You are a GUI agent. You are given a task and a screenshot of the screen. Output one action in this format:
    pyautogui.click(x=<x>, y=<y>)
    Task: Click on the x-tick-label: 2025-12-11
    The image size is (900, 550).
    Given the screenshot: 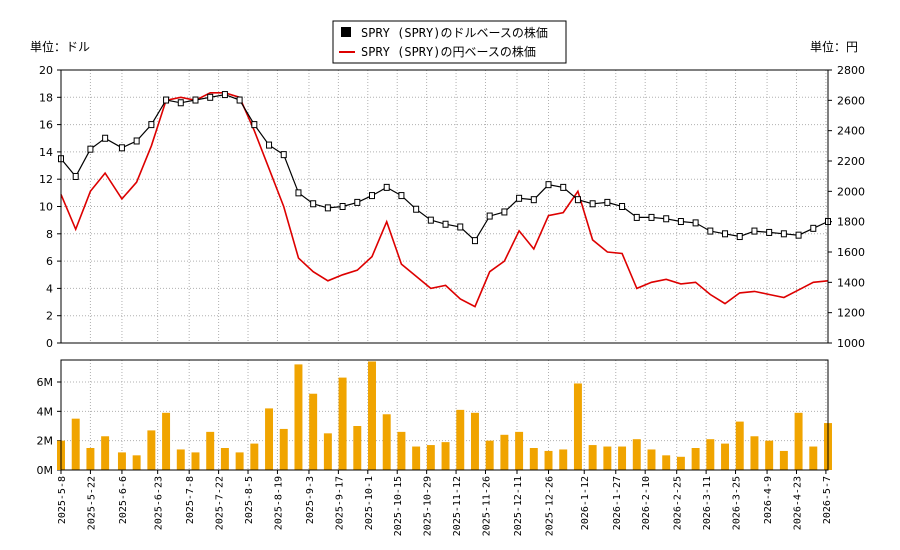 What is the action you would take?
    pyautogui.click(x=518, y=506)
    